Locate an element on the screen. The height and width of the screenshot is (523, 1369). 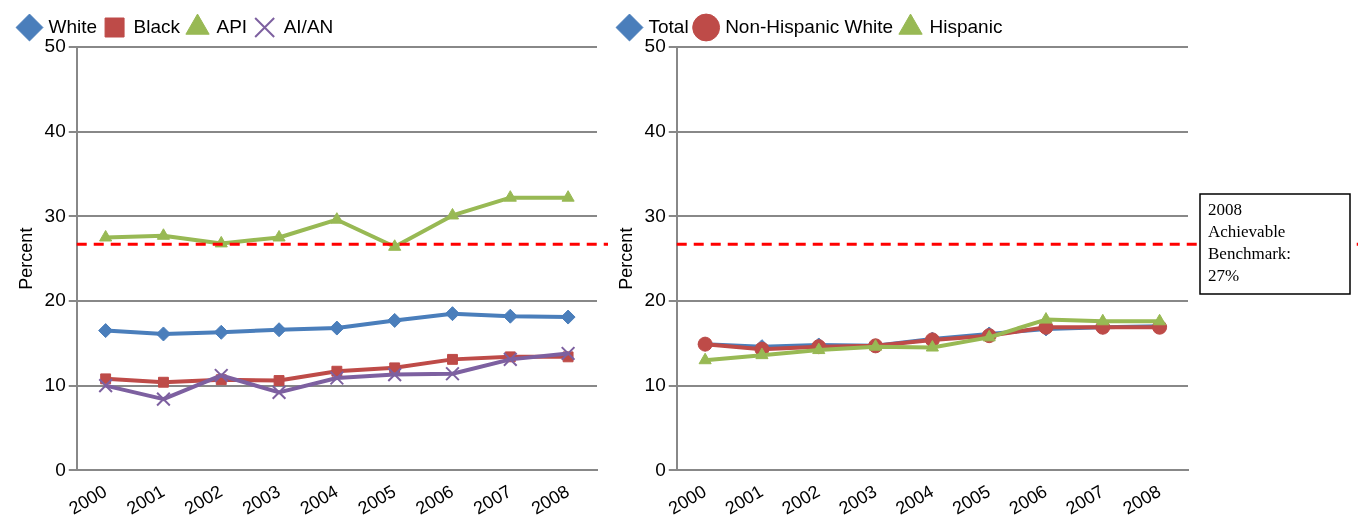
legend-label: API is located at coordinates (232, 26).